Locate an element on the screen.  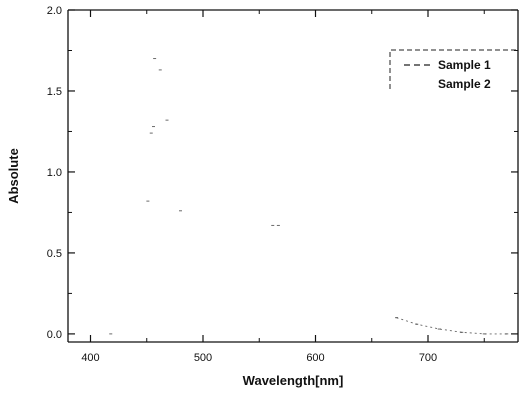
y-tick-label: 2.0 is located at coordinates (54, 11).